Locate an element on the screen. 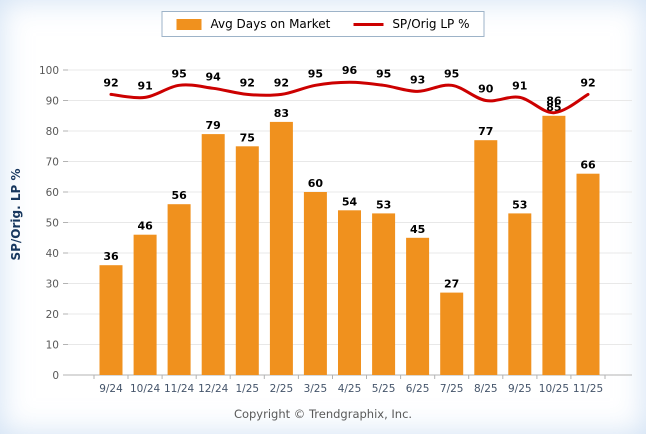 The height and width of the screenshot is (434, 646). legend-line-label: SP/Orig LP % is located at coordinates (431, 24).